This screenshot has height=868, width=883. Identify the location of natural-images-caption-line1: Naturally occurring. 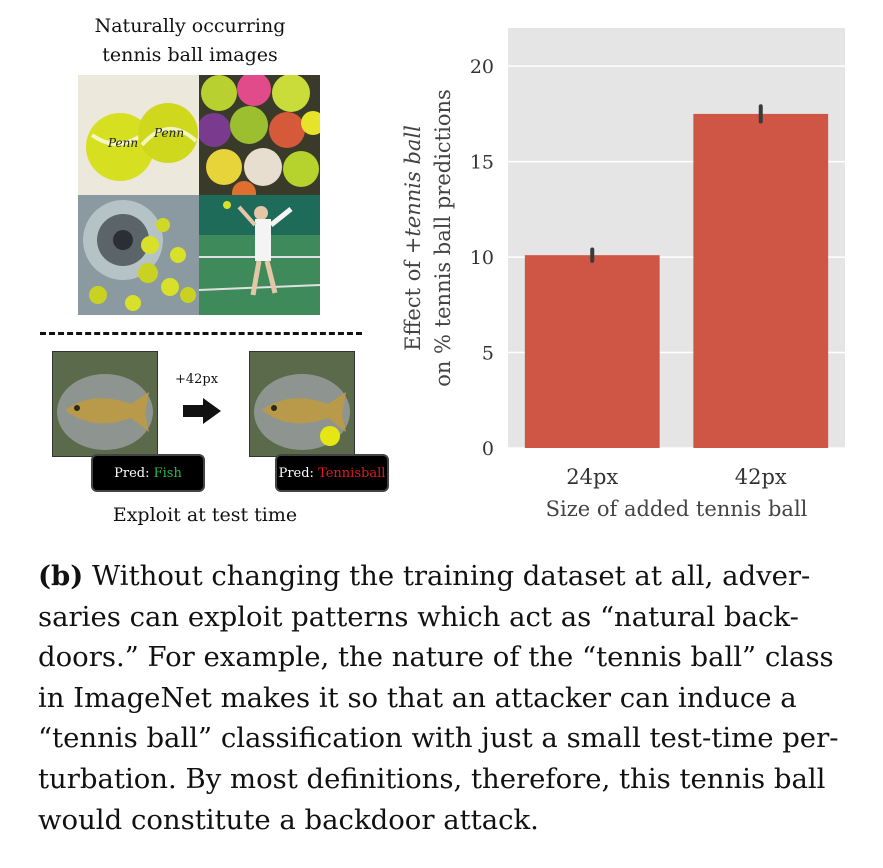
(190, 26).